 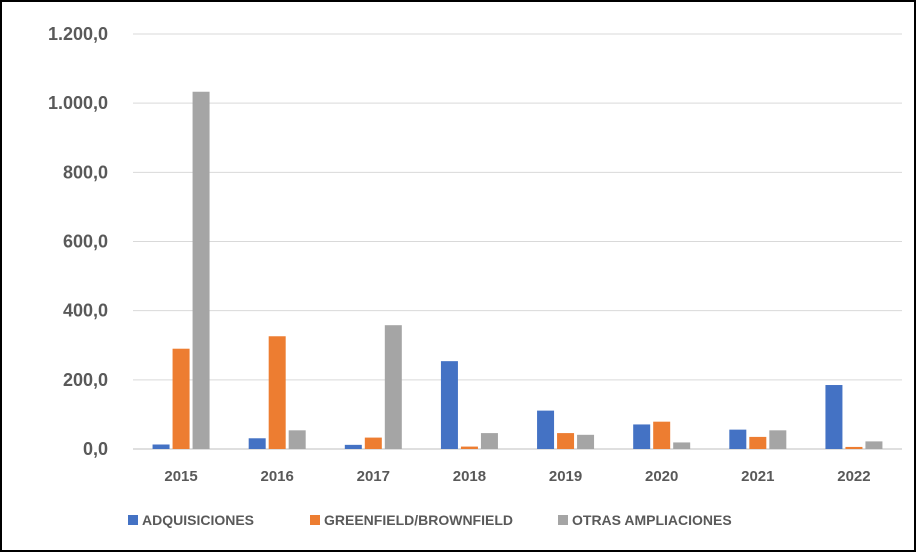 What do you see at coordinates (85, 311) in the screenshot?
I see `y-tick-label: 400,0` at bounding box center [85, 311].